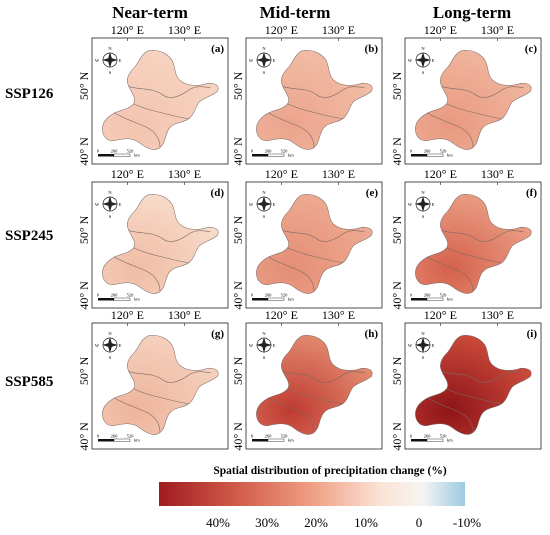 The width and height of the screenshot is (550, 535). What do you see at coordinates (217, 49) in the screenshot?
I see `panel-letter: (a)` at bounding box center [217, 49].